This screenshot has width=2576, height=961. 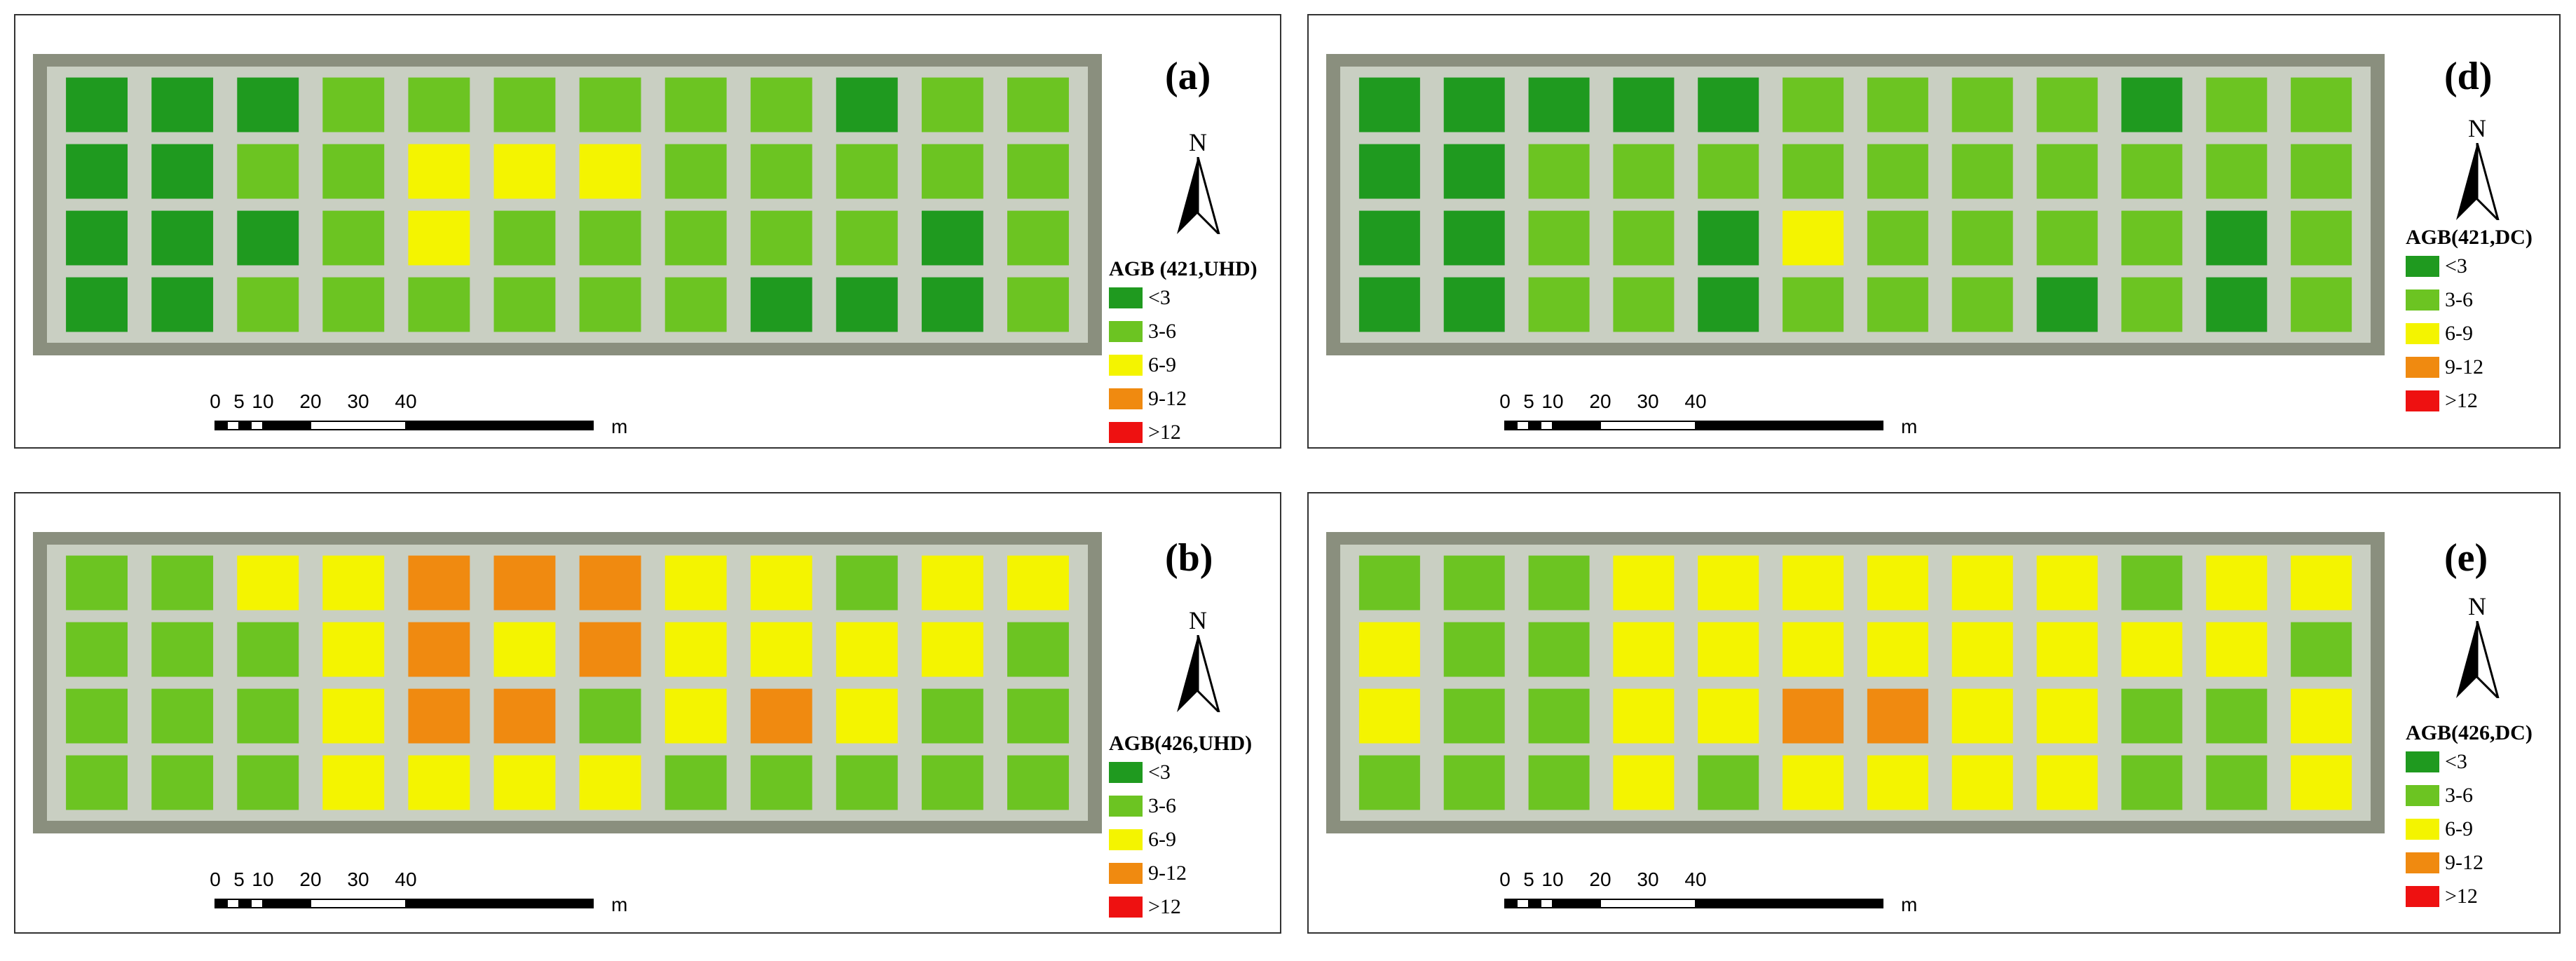 I want to click on field-alleys, so click(x=567, y=205).